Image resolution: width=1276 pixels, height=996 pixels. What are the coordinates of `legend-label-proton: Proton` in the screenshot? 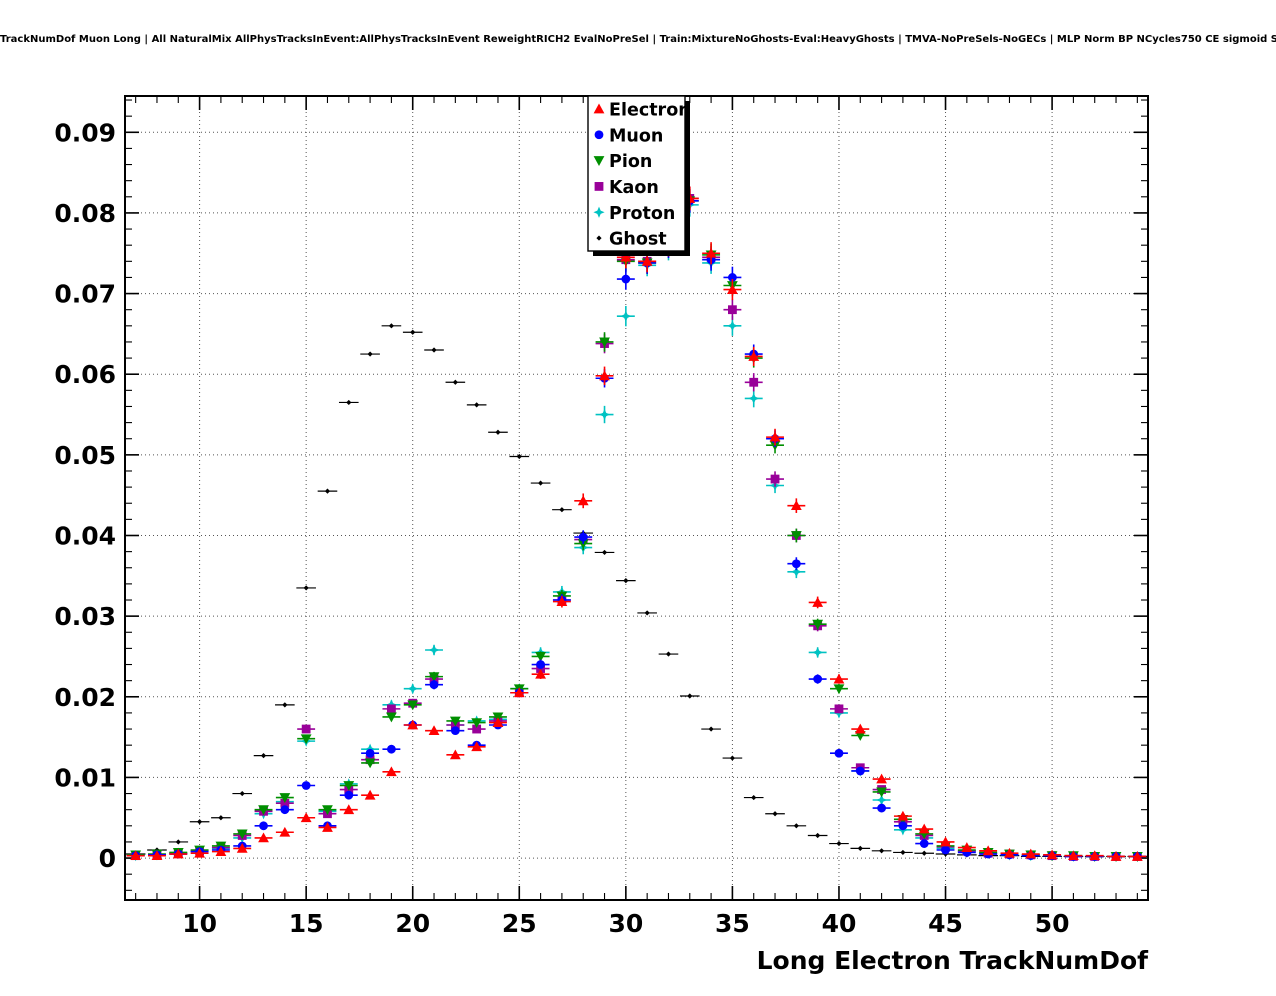 It's located at (642, 214).